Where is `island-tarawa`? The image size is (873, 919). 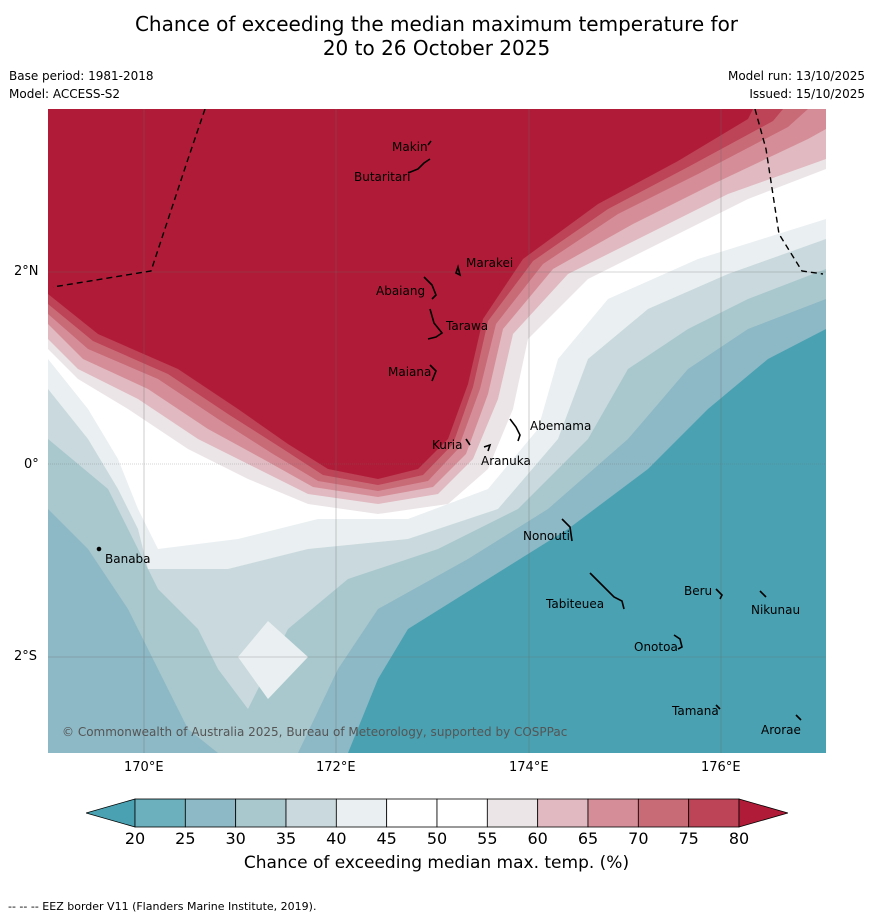
island-tarawa is located at coordinates (435, 324).